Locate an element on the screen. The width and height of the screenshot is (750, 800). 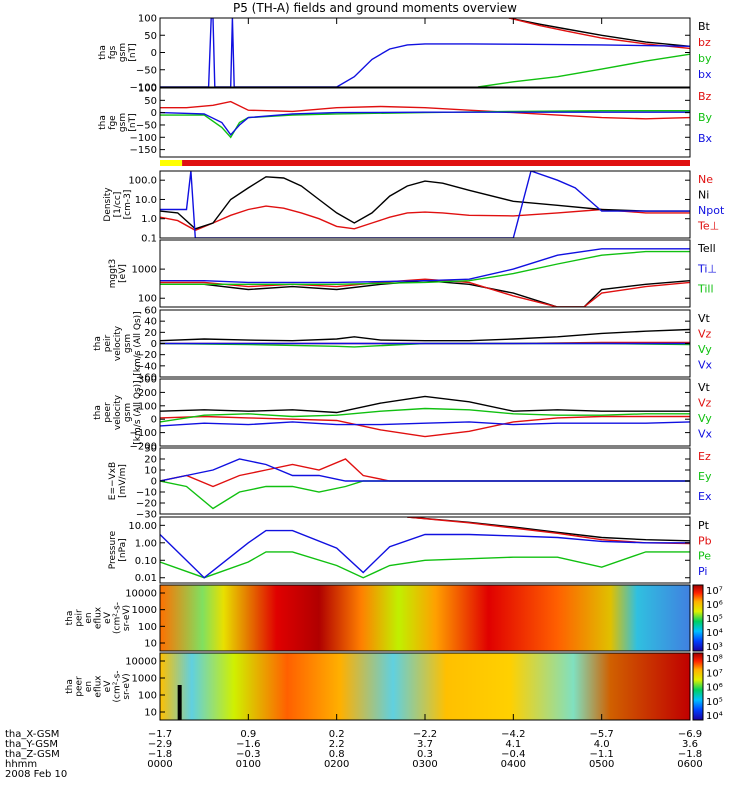
panel-fgs-ylabel: thafgsgsm[nT] is located at coordinates (118, 52).